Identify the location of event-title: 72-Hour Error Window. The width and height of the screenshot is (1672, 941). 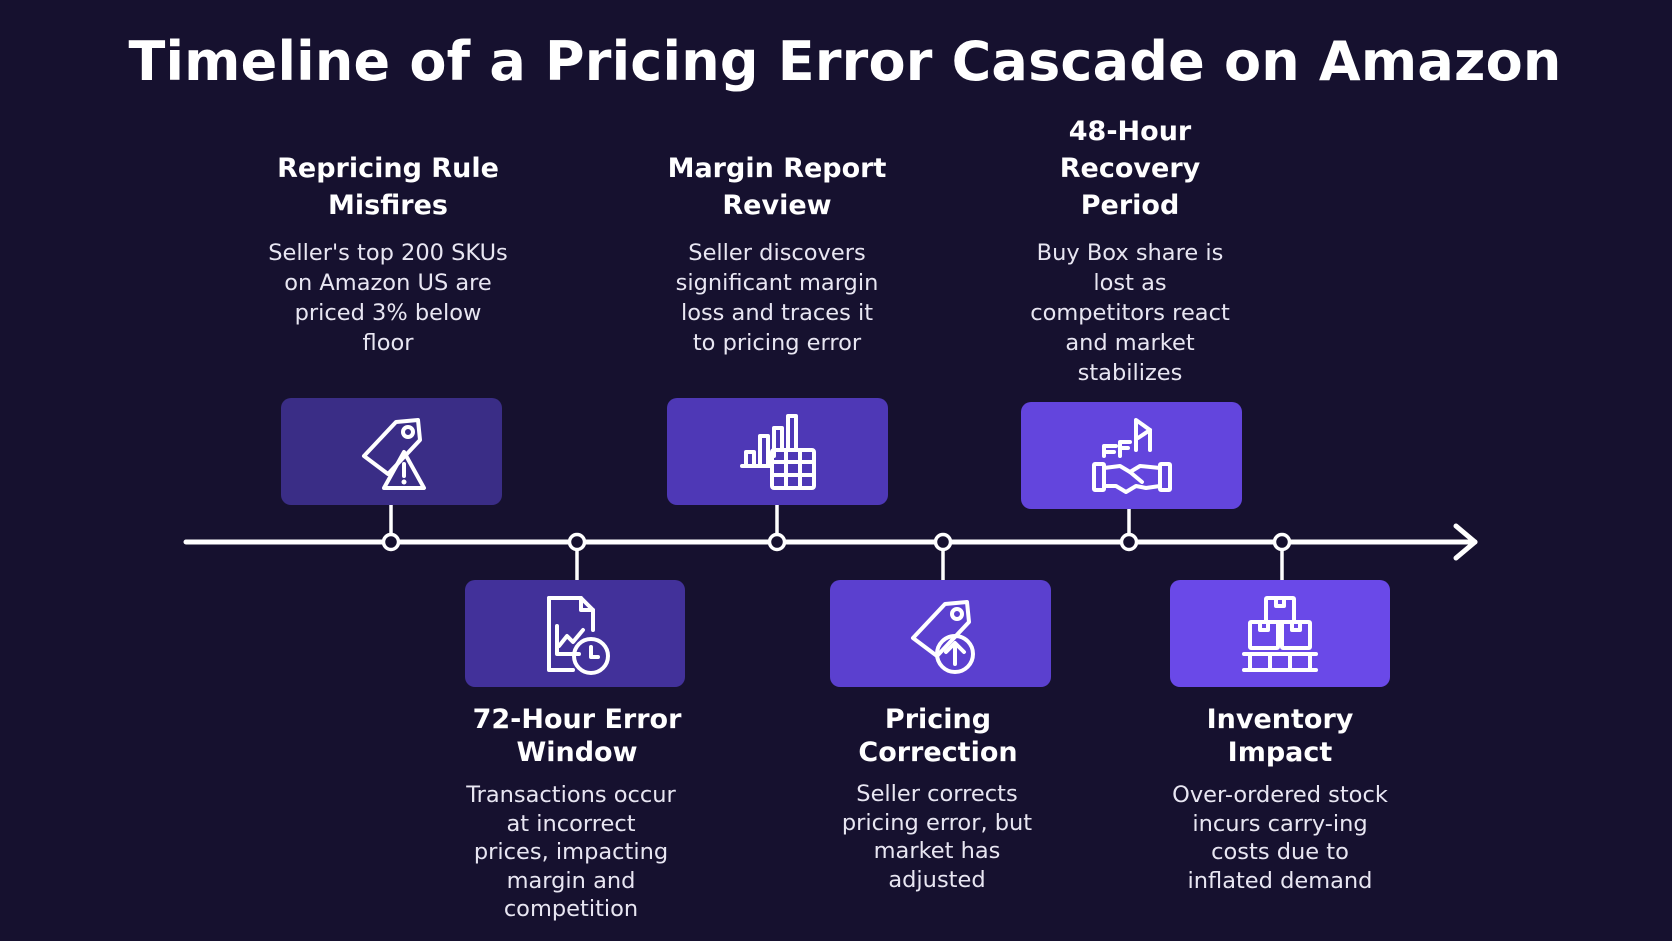
(577, 736).